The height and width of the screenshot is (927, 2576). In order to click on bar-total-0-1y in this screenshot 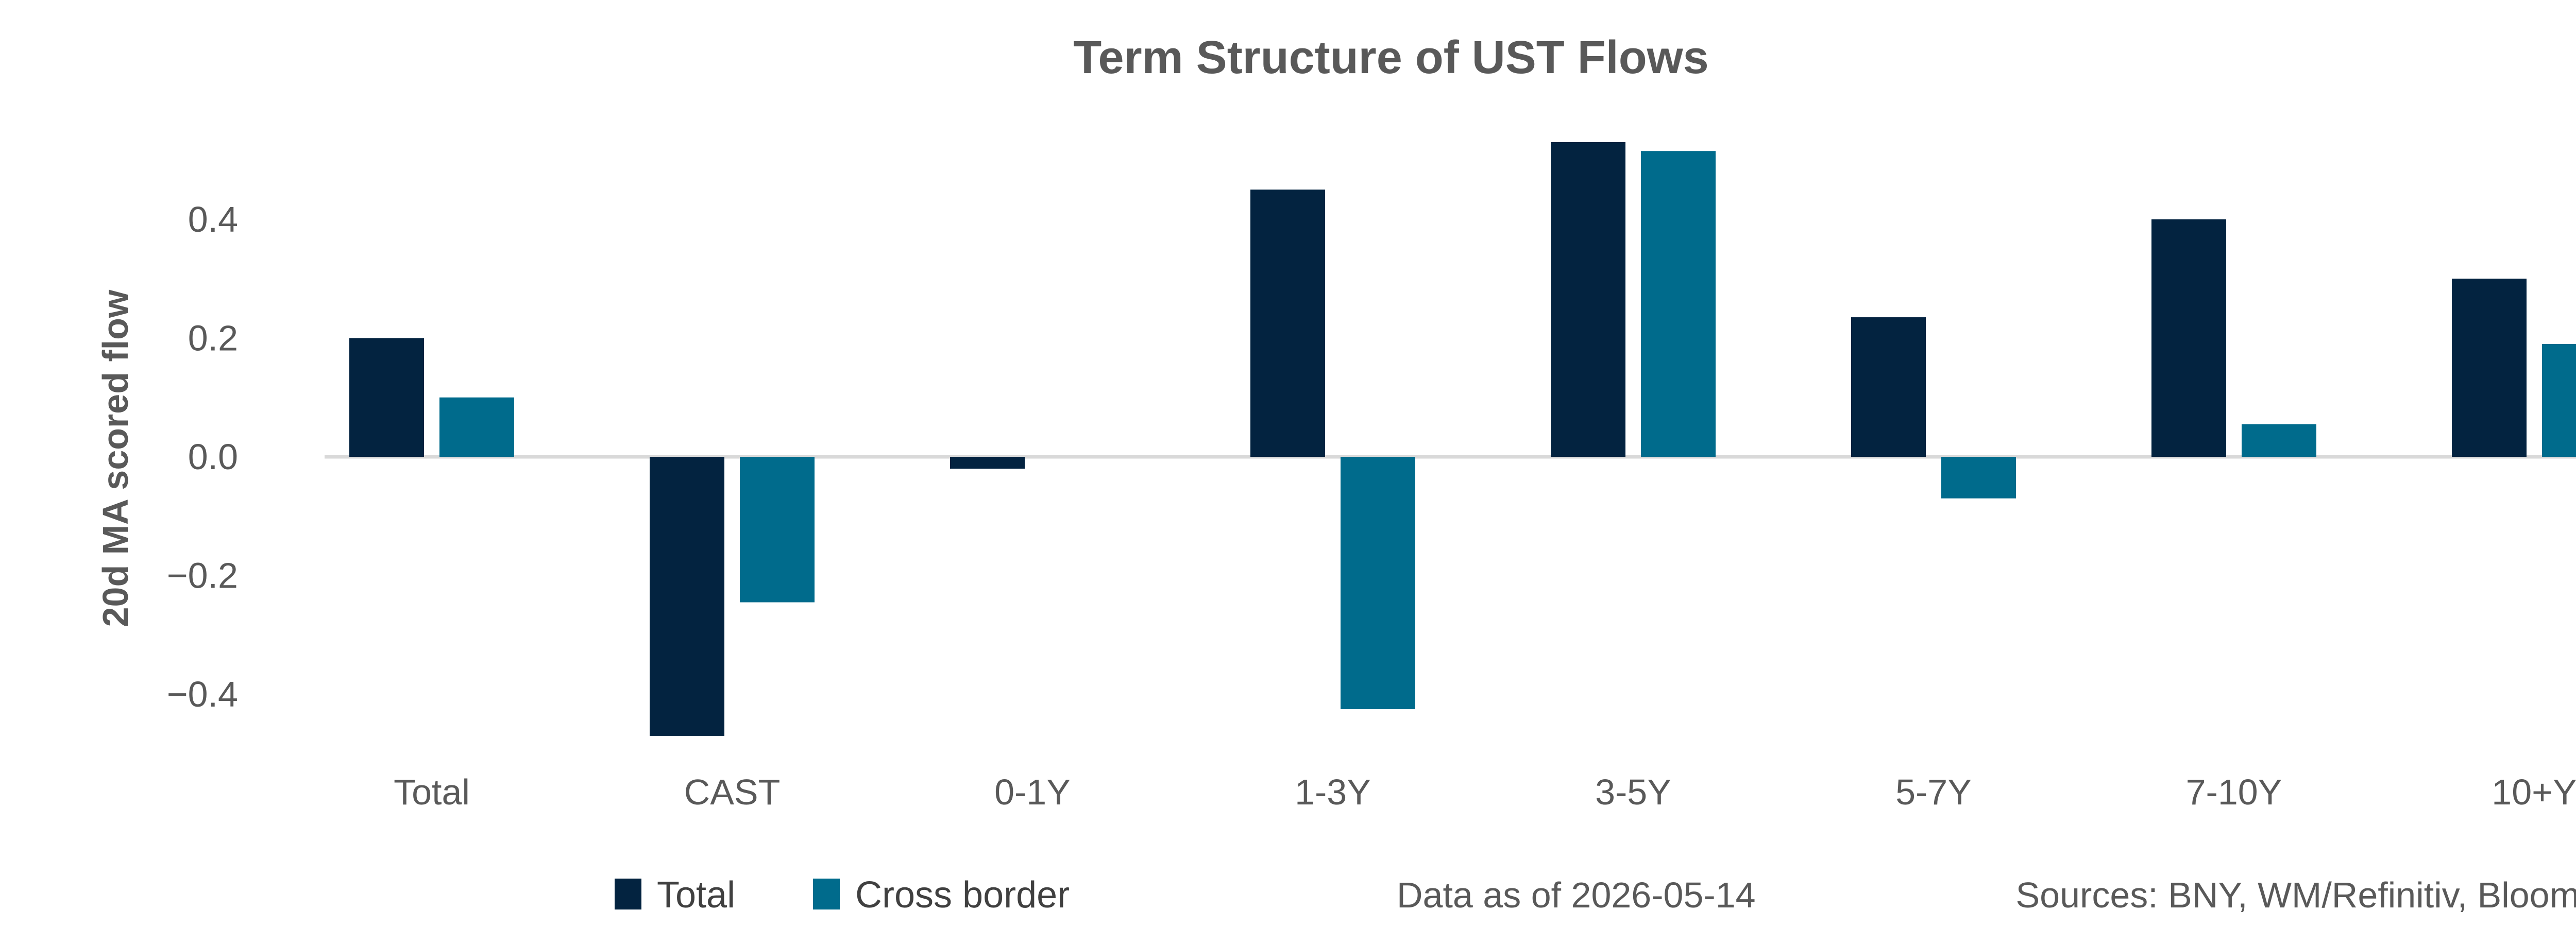, I will do `click(987, 463)`.